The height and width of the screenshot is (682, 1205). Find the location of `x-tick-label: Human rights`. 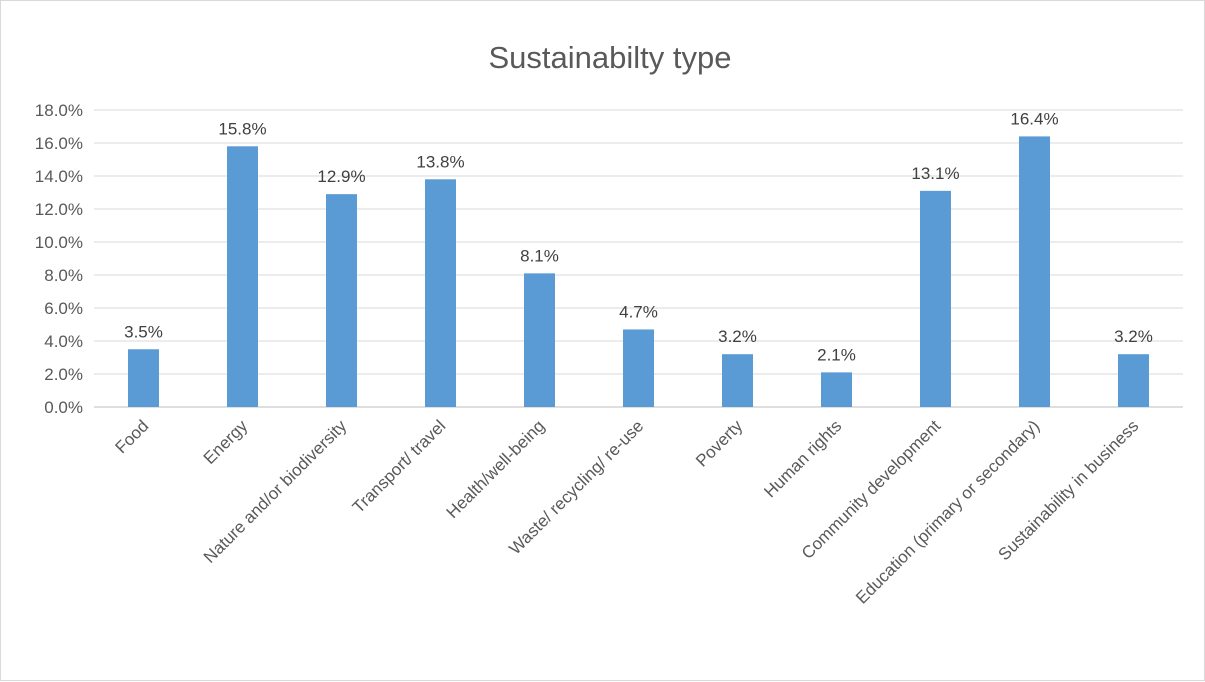

x-tick-label: Human rights is located at coordinates (802, 458).